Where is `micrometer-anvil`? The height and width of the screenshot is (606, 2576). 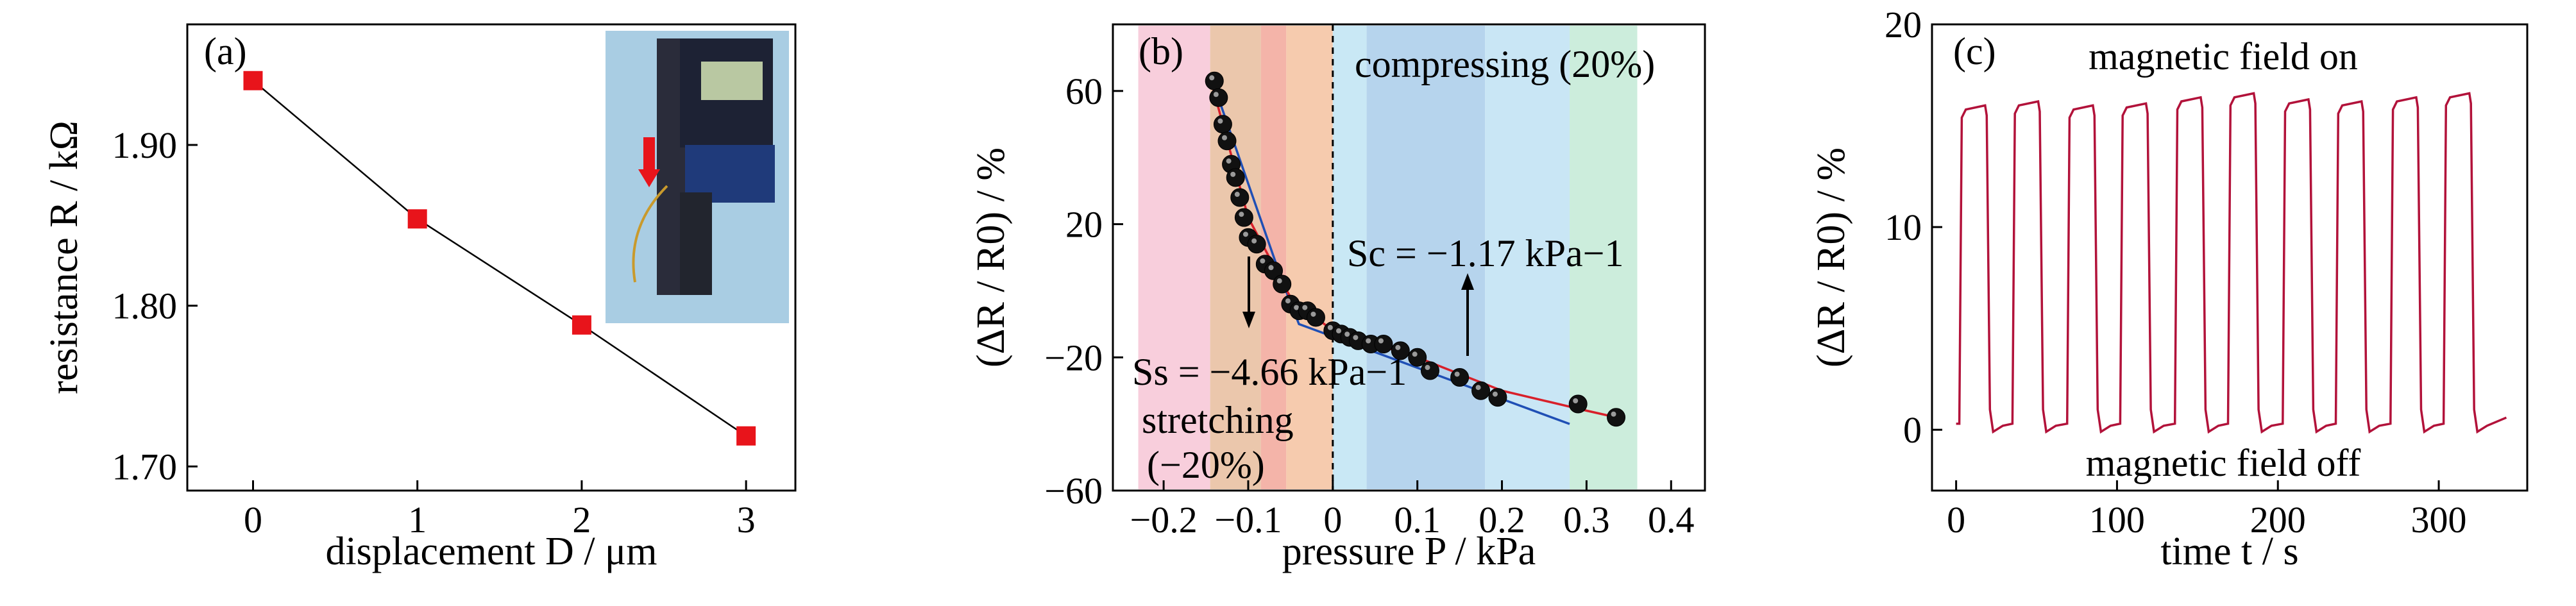
micrometer-anvil is located at coordinates (696, 244).